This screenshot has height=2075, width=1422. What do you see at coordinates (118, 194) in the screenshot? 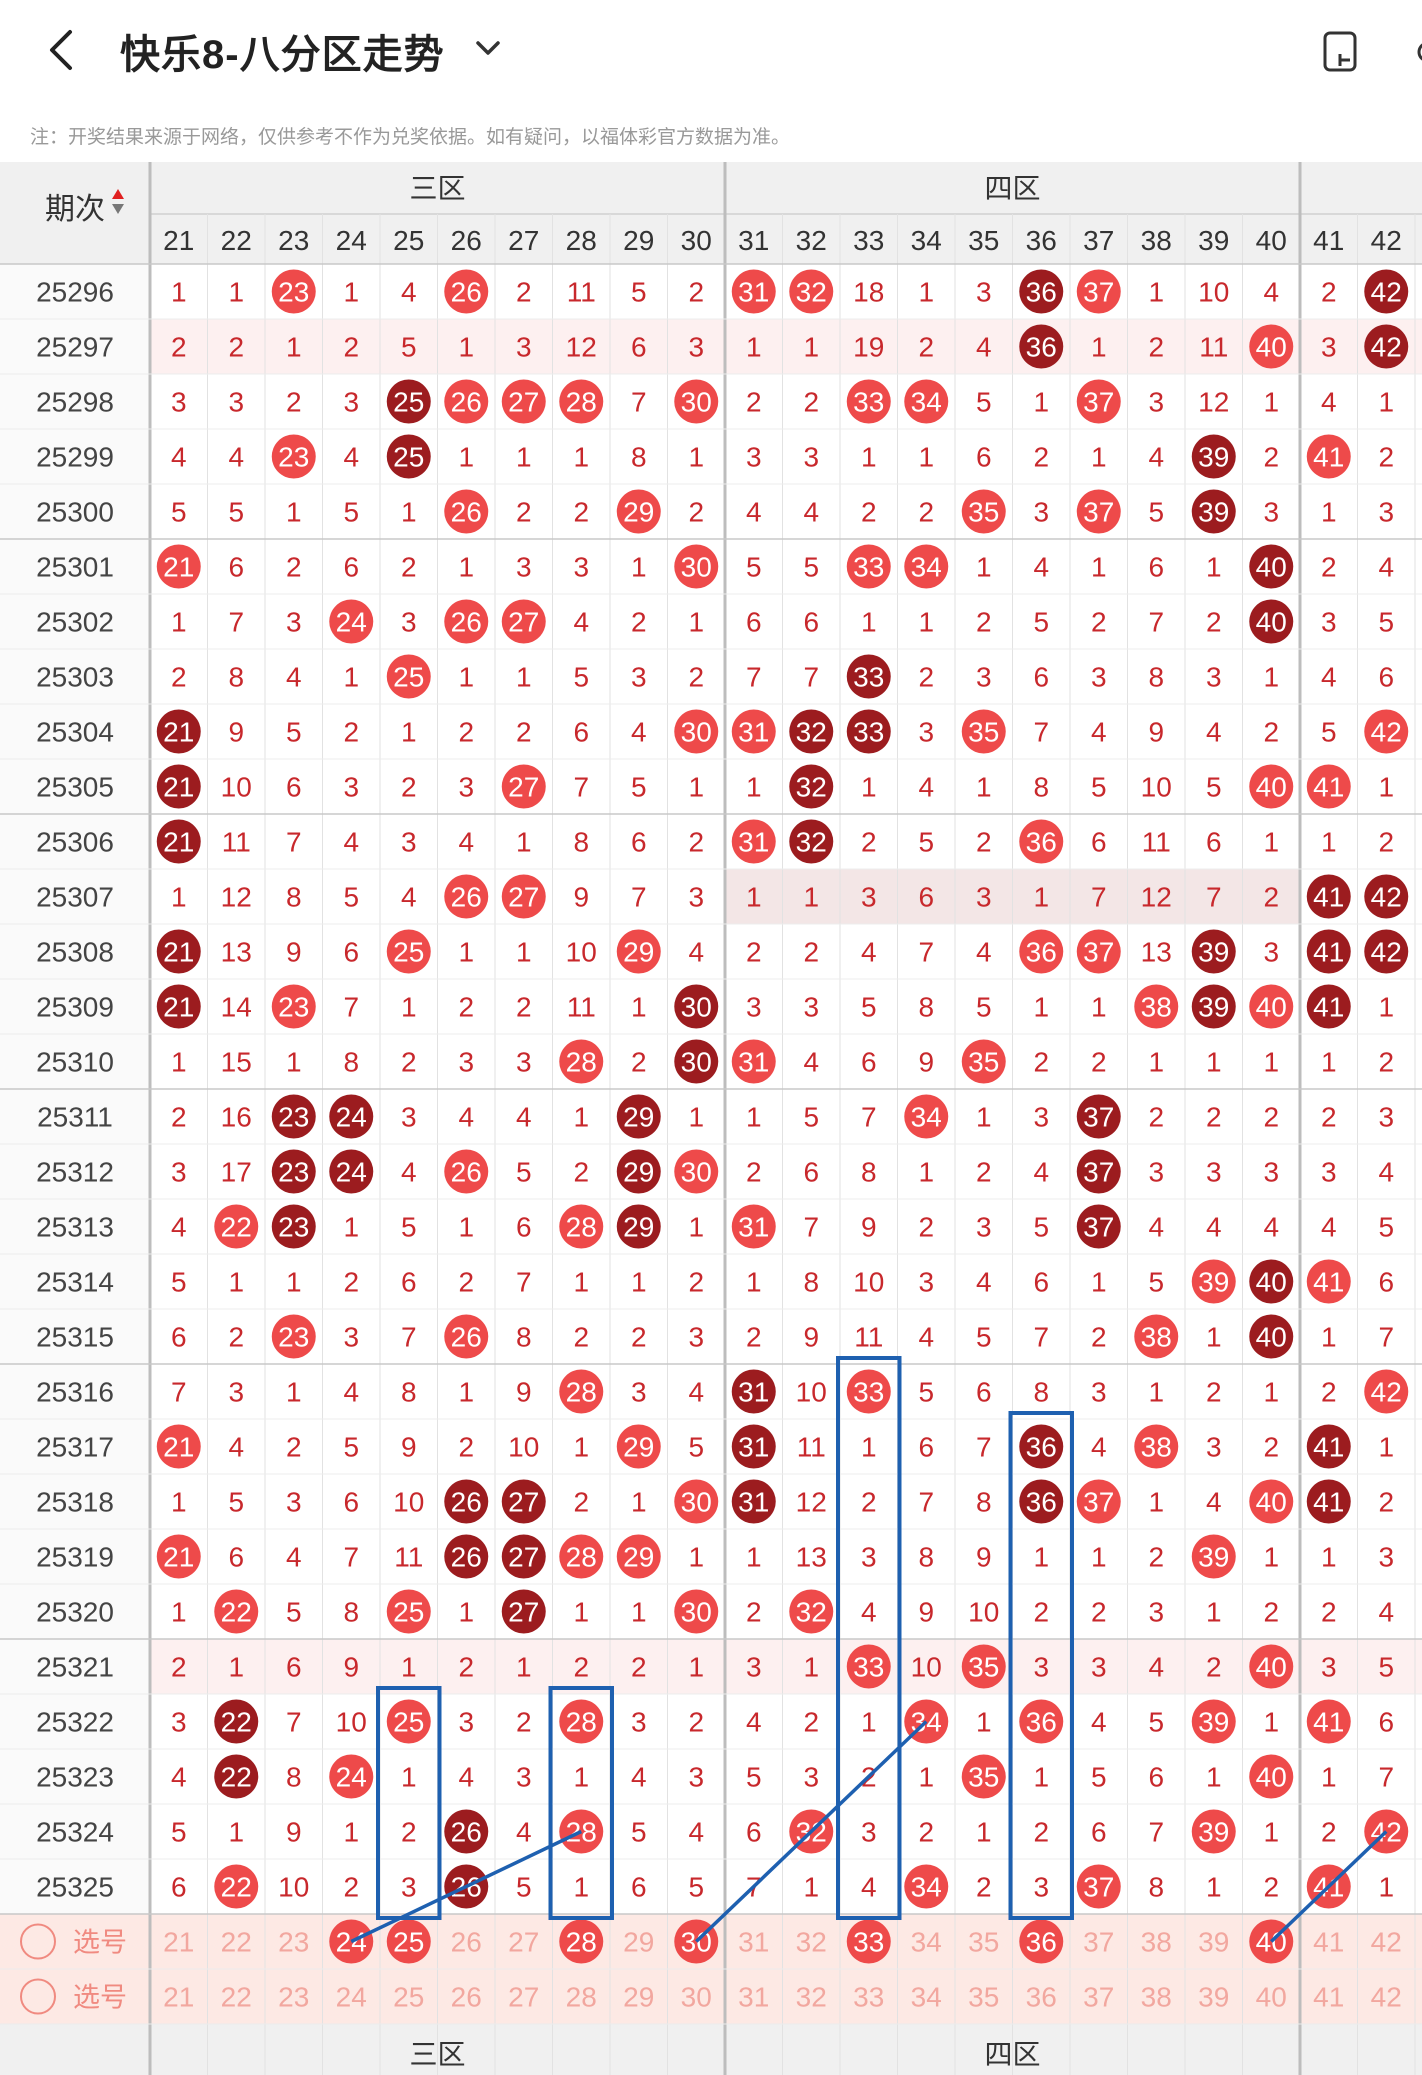
I see `sort-arrows-icon` at bounding box center [118, 194].